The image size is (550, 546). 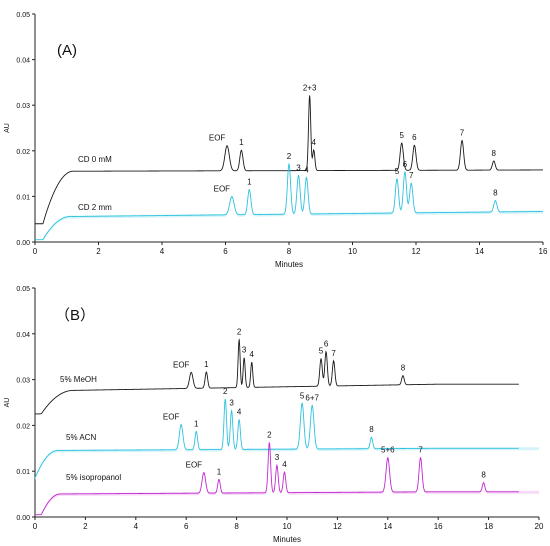 What do you see at coordinates (310, 87) in the screenshot?
I see `peak-label: 2+3` at bounding box center [310, 87].